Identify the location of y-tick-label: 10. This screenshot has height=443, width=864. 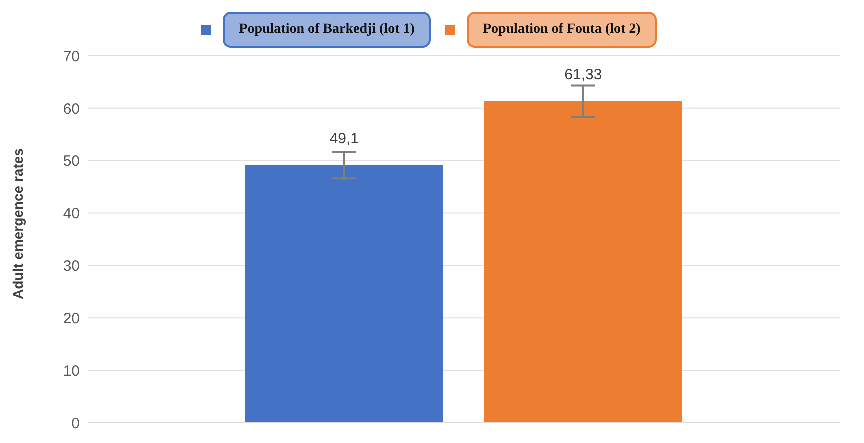
(71, 371).